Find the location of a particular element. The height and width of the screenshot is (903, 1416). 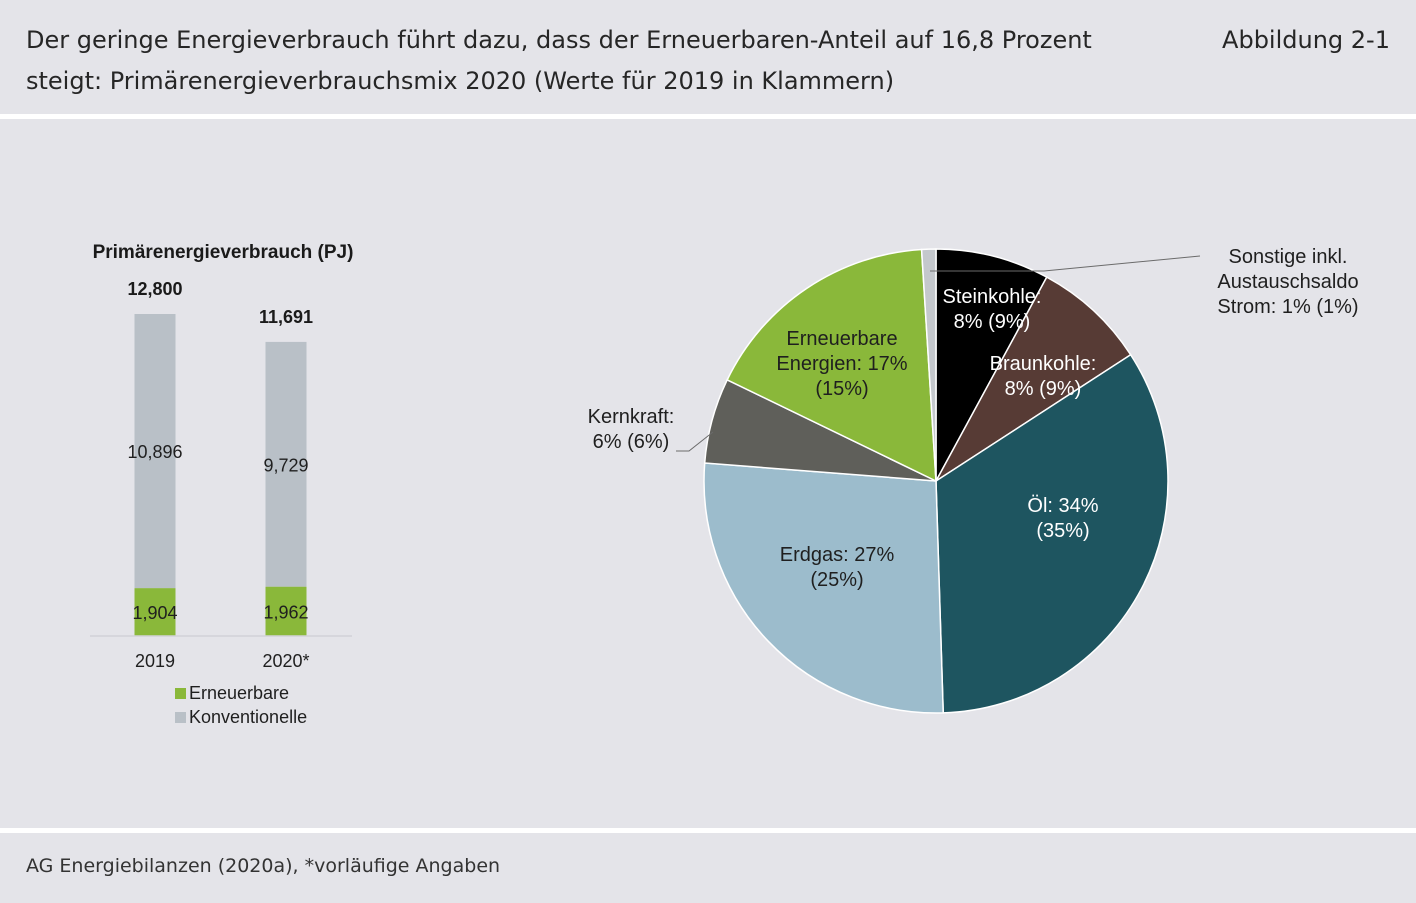

pie-slice-gas is located at coordinates (823, 588).